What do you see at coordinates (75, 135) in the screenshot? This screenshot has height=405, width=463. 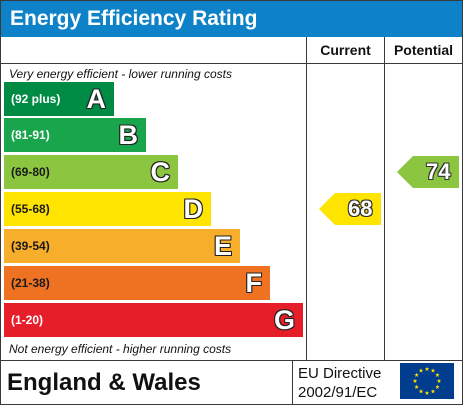 I see `band-b: (81-91) B` at bounding box center [75, 135].